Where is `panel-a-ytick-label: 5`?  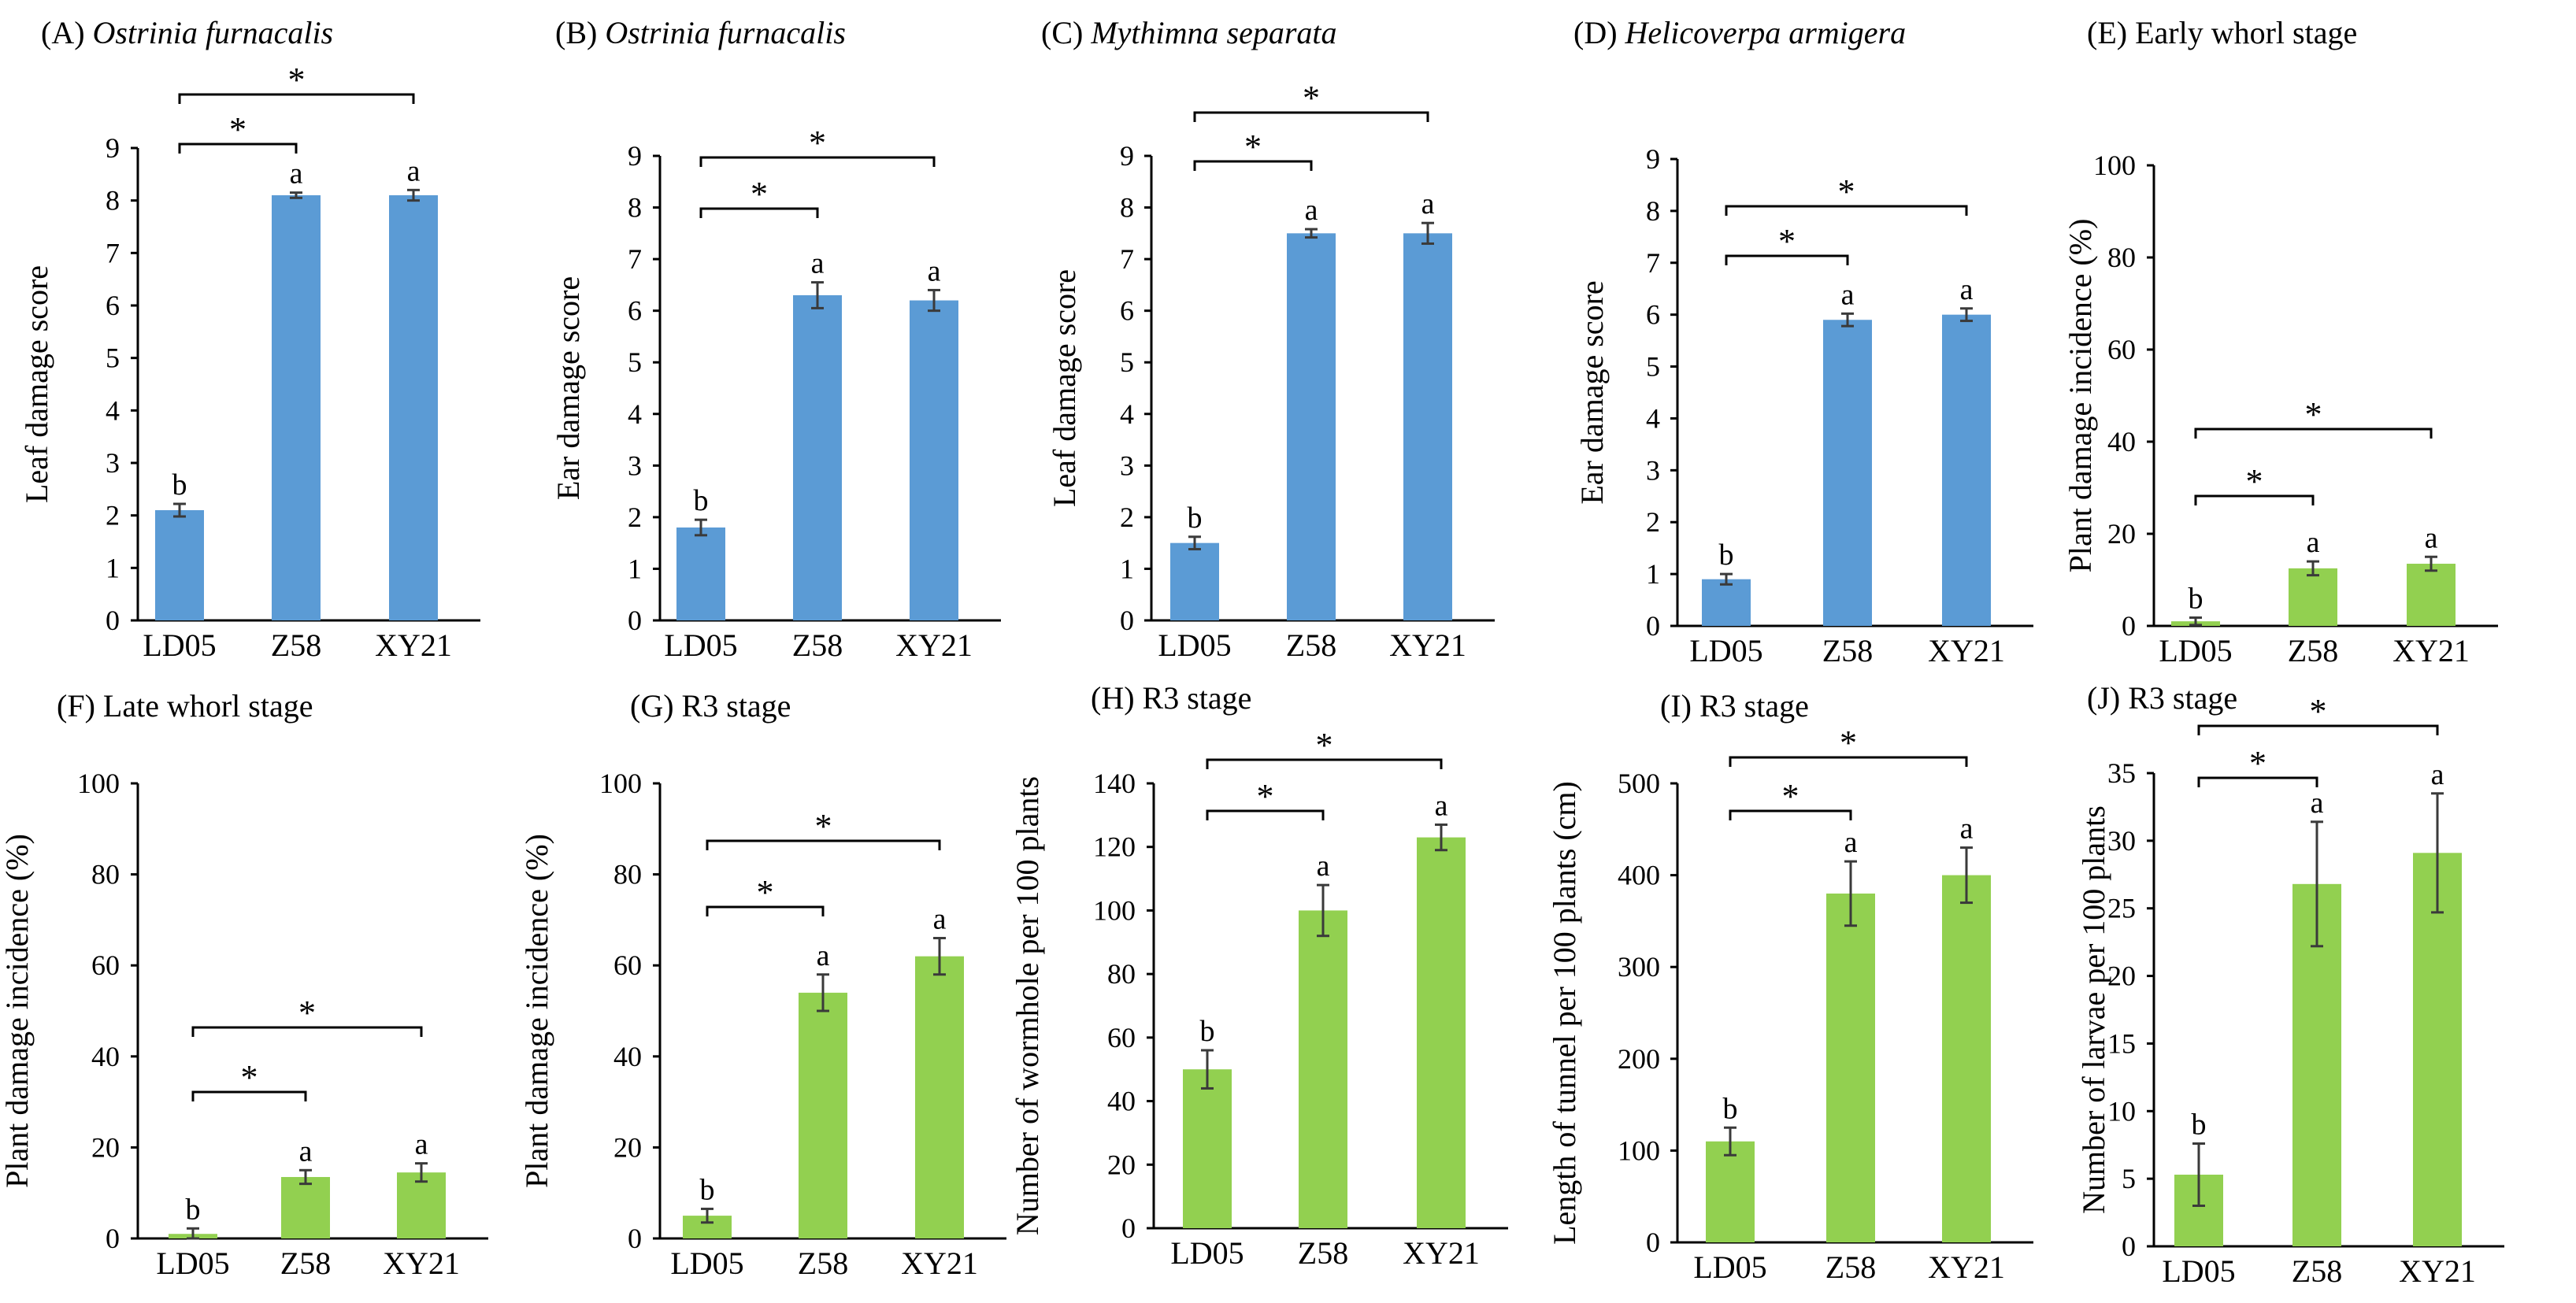
panel-a-ytick-label: 5 is located at coordinates (113, 358).